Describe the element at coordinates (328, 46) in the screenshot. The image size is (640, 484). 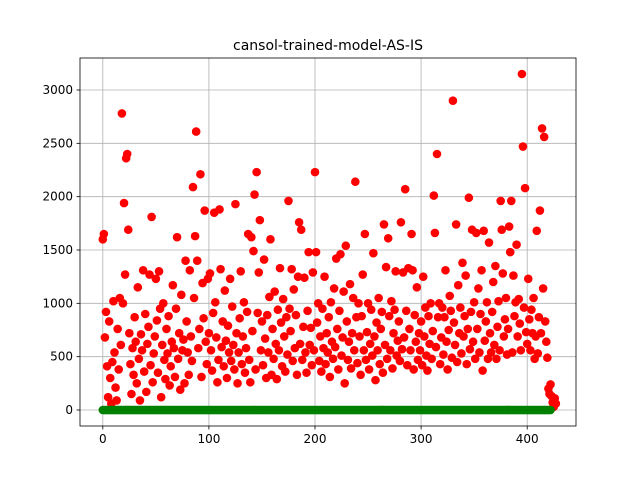
I see `chart-title: cansol-trained-model-AS-IS` at that location.